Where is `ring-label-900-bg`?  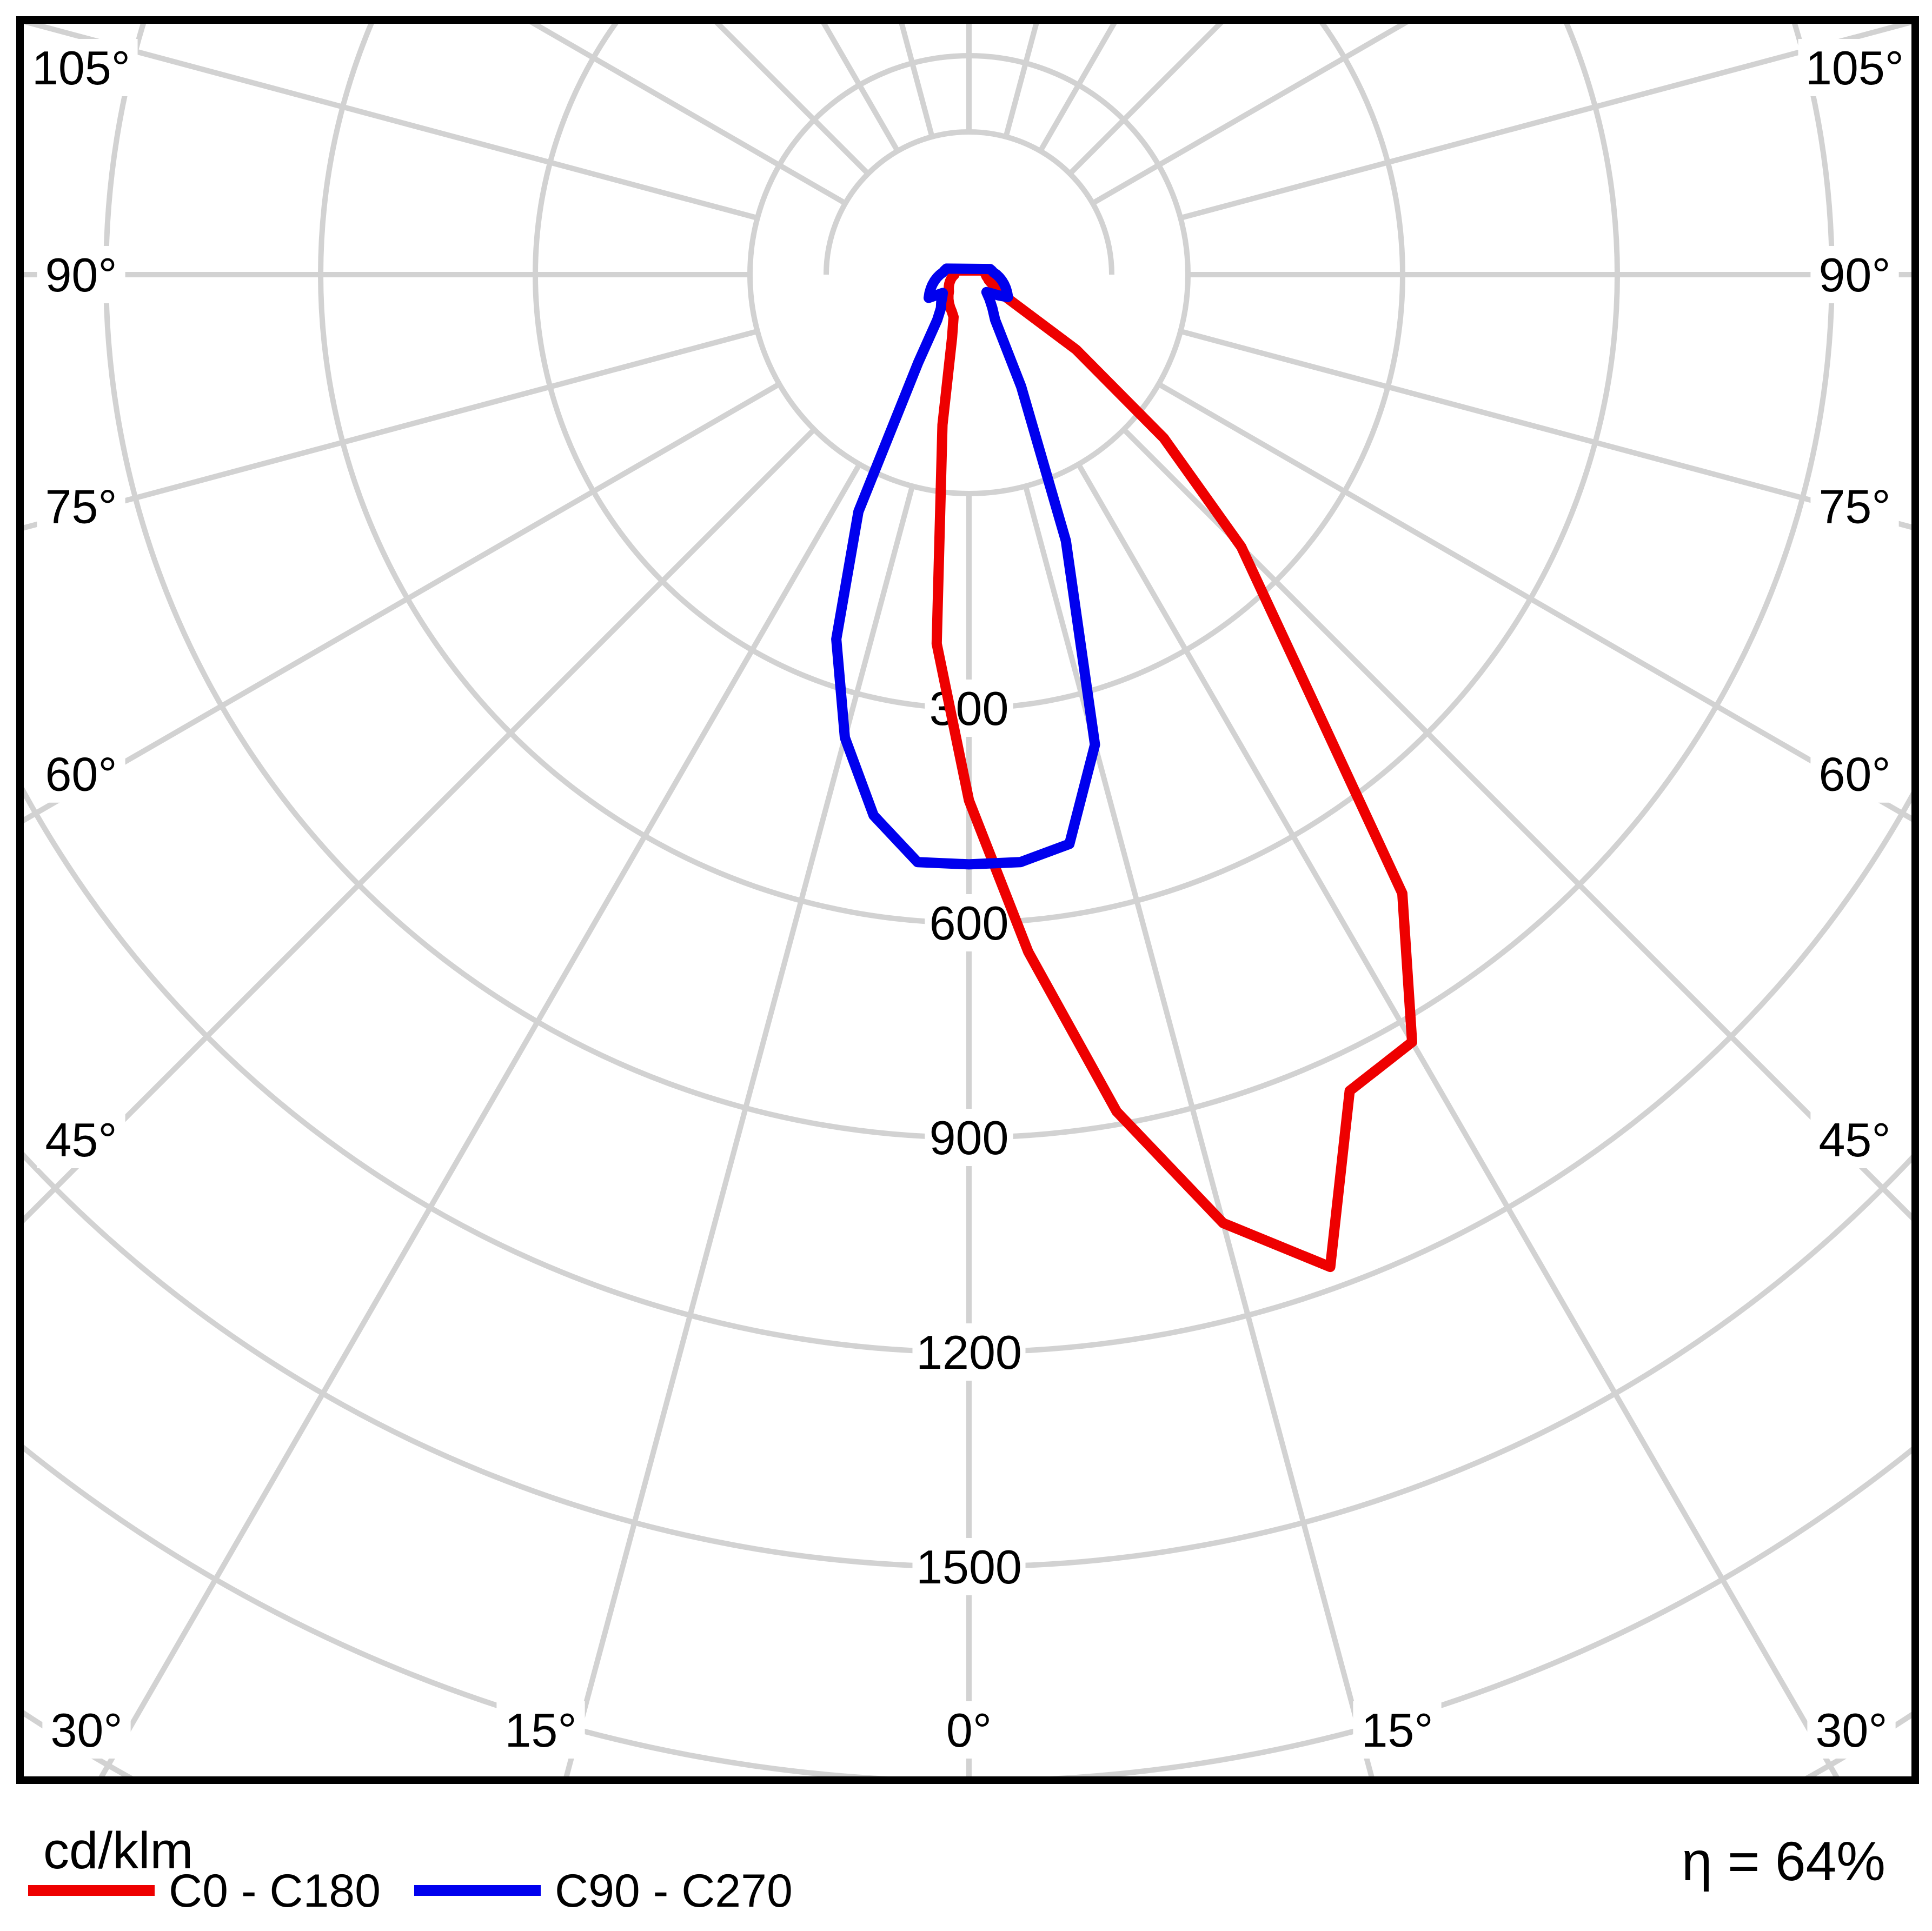 ring-label-900-bg is located at coordinates (969, 1137).